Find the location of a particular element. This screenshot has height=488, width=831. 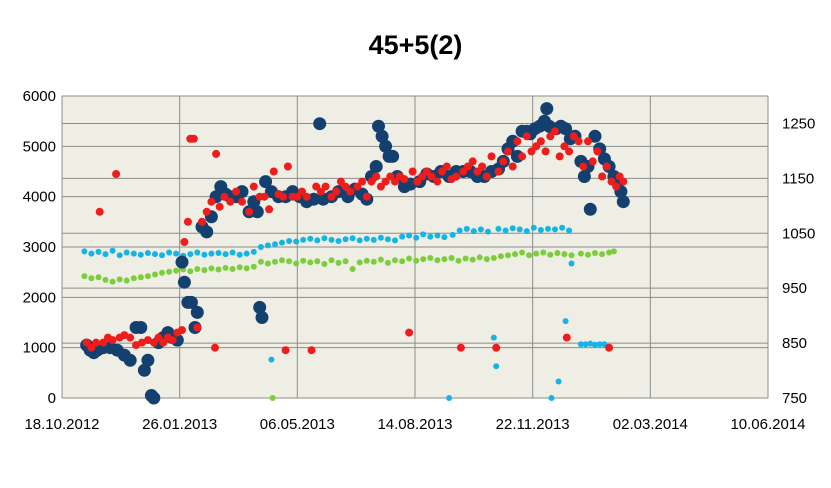

x-tick-label: 06.05.2013 is located at coordinates (297, 424).